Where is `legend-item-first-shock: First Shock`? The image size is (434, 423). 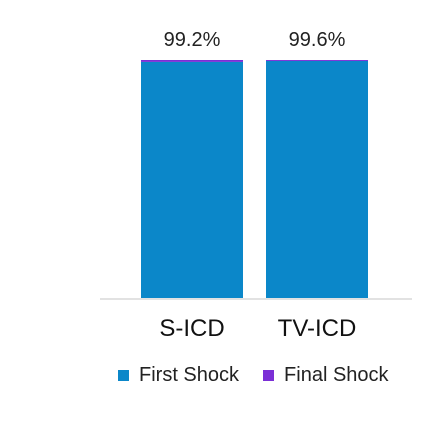
legend-item-first-shock: First Shock is located at coordinates (178, 375).